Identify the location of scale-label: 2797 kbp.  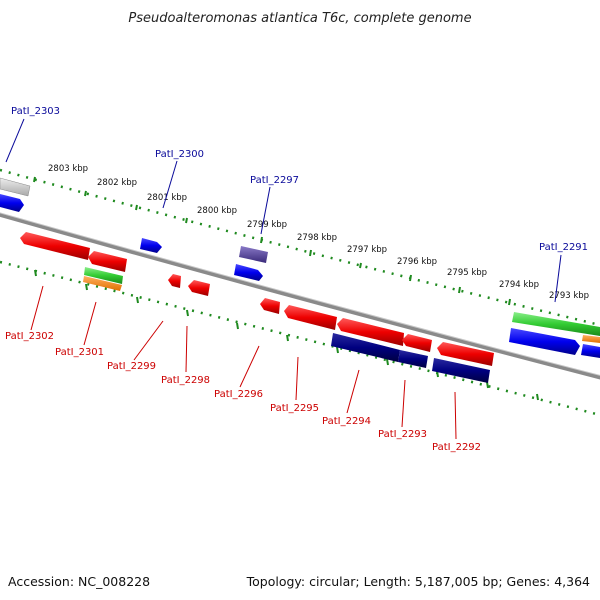
(367, 250).